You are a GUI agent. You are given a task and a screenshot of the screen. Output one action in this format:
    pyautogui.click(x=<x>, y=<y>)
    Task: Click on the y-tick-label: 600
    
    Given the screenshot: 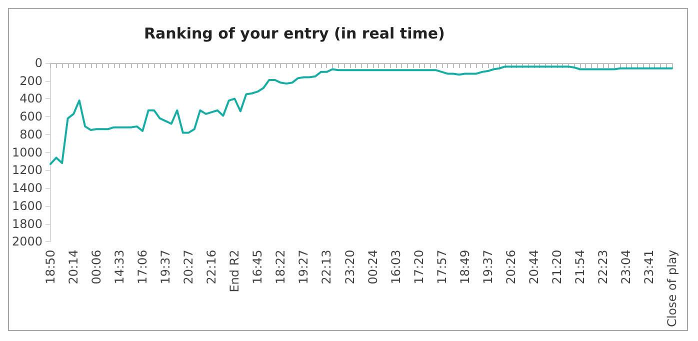 What is the action you would take?
    pyautogui.click(x=31, y=117)
    